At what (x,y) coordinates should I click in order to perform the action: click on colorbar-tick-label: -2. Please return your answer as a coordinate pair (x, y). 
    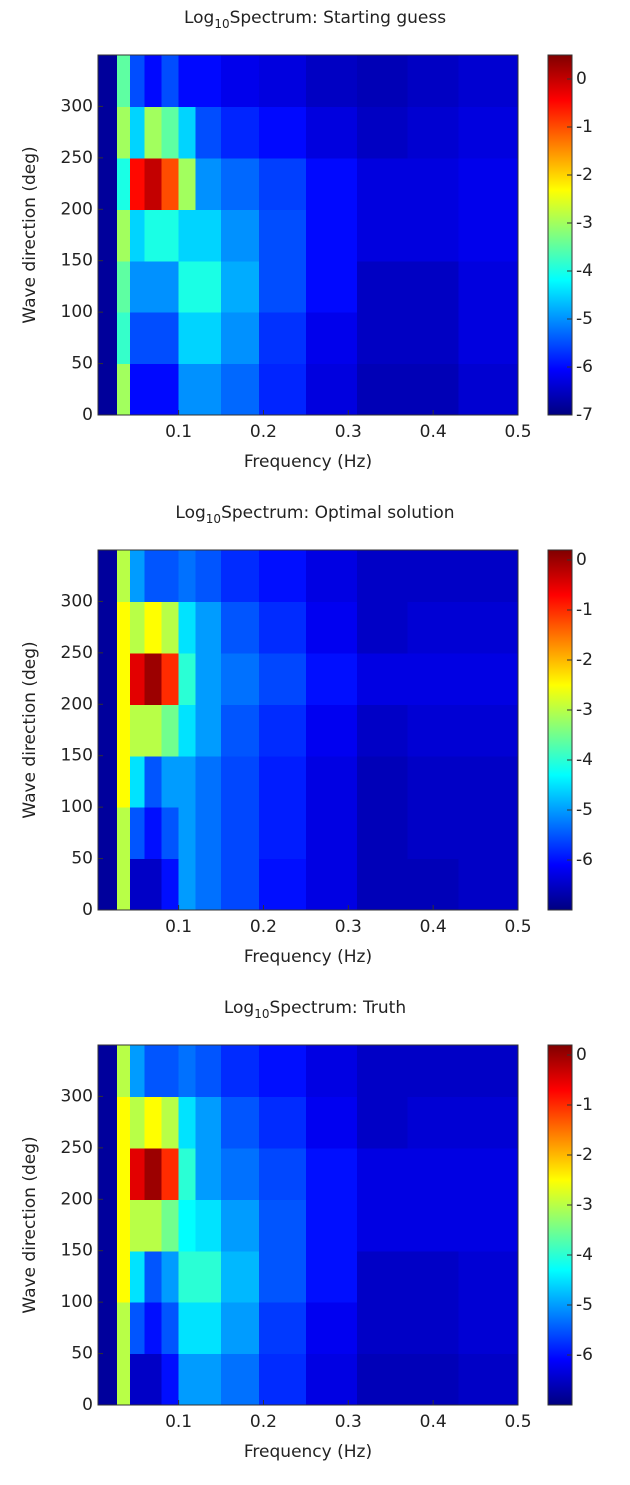
    Looking at the image, I should click on (584, 175).